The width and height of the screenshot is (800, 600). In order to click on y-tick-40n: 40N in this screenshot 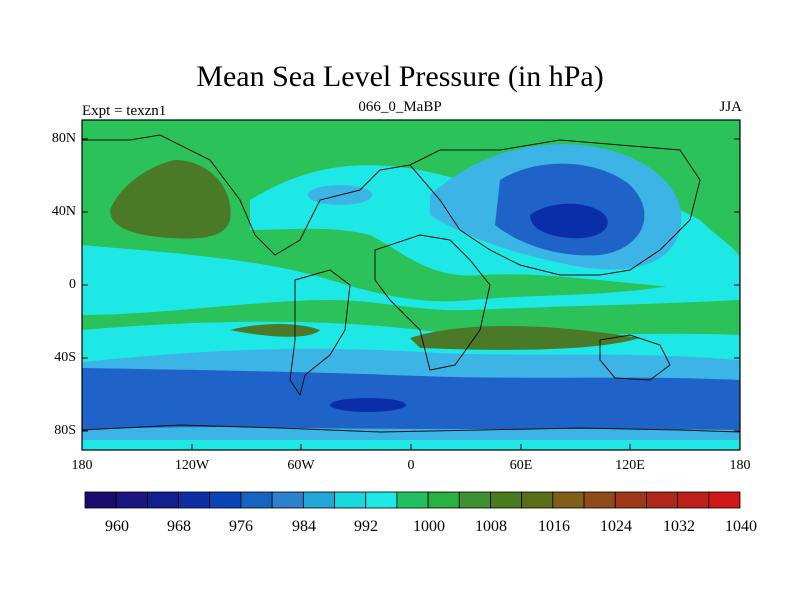, I will do `click(63, 211)`.